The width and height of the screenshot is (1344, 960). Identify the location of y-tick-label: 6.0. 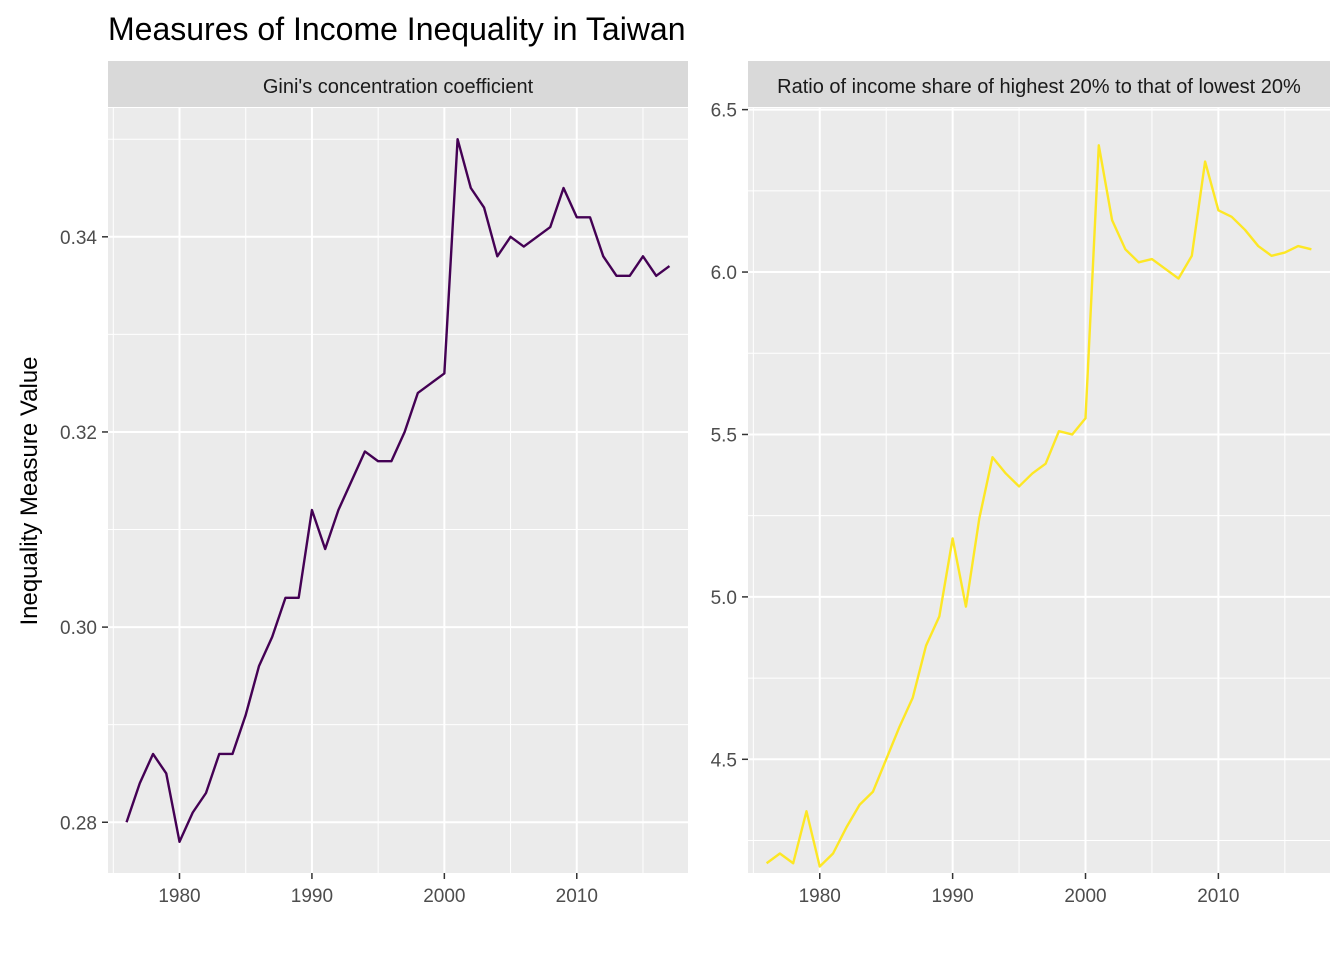
(724, 273).